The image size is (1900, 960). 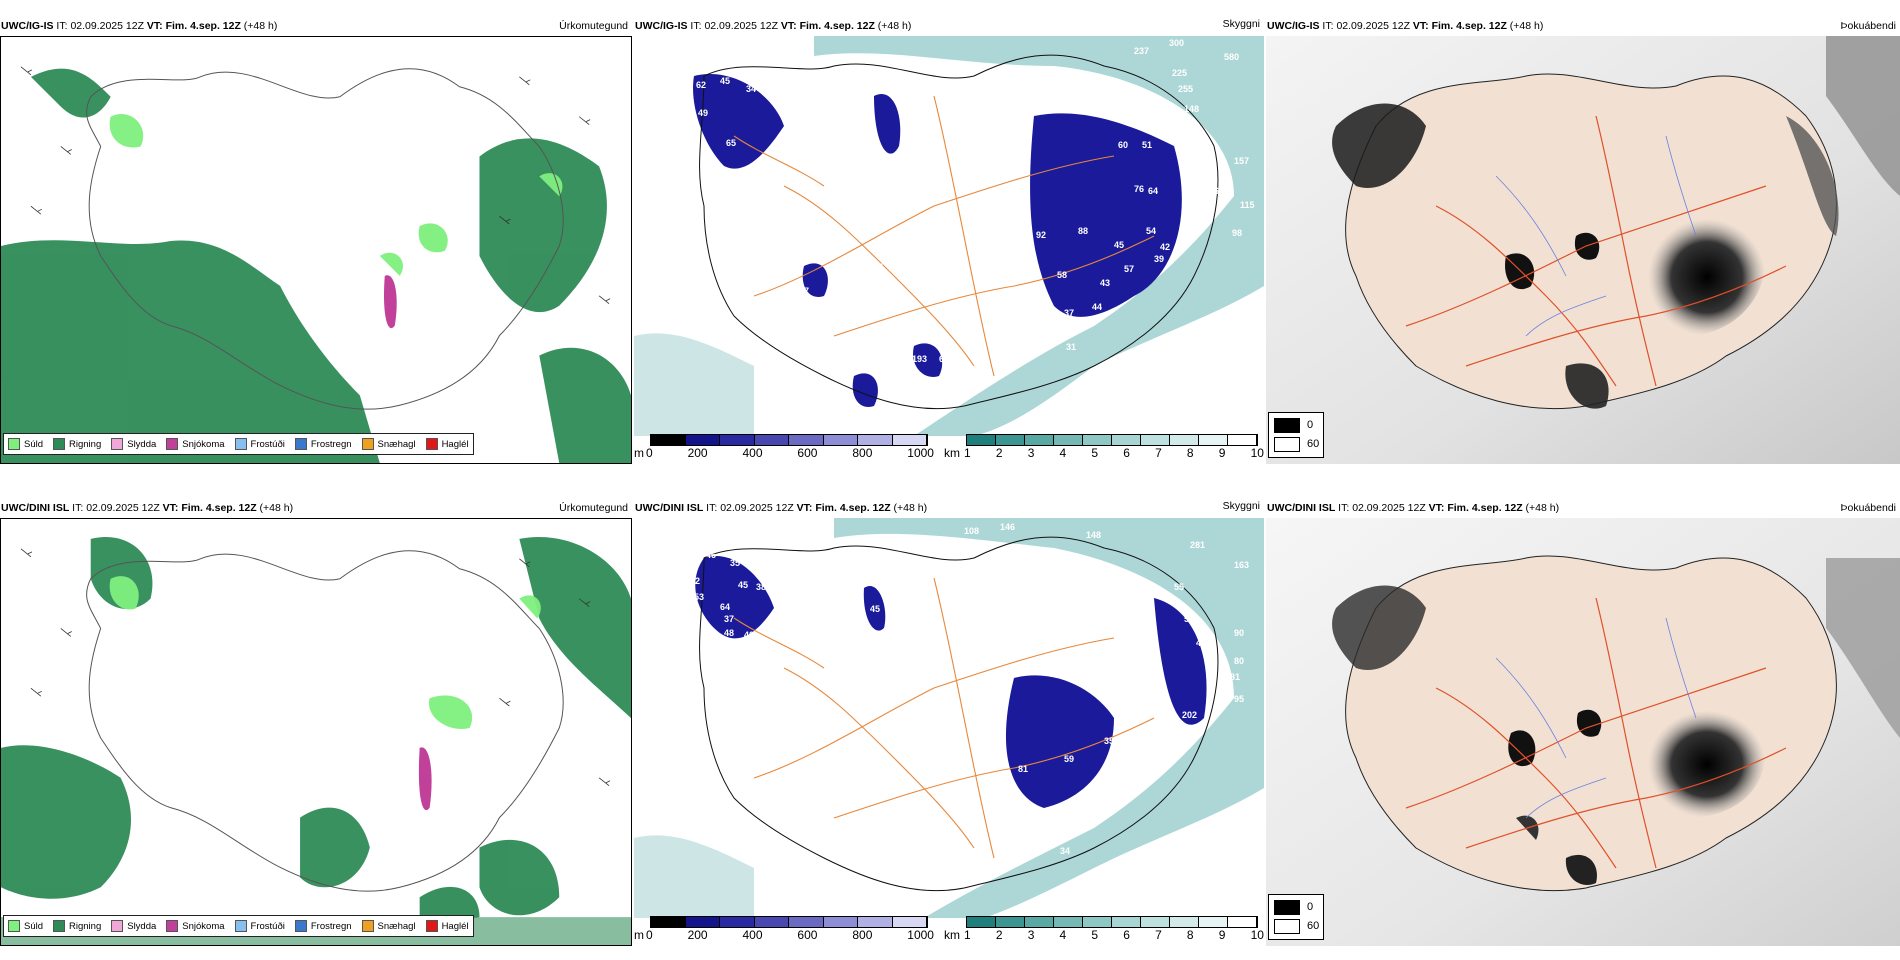 What do you see at coordinates (1151, 231) in the screenshot?
I see `vis-label: 54` at bounding box center [1151, 231].